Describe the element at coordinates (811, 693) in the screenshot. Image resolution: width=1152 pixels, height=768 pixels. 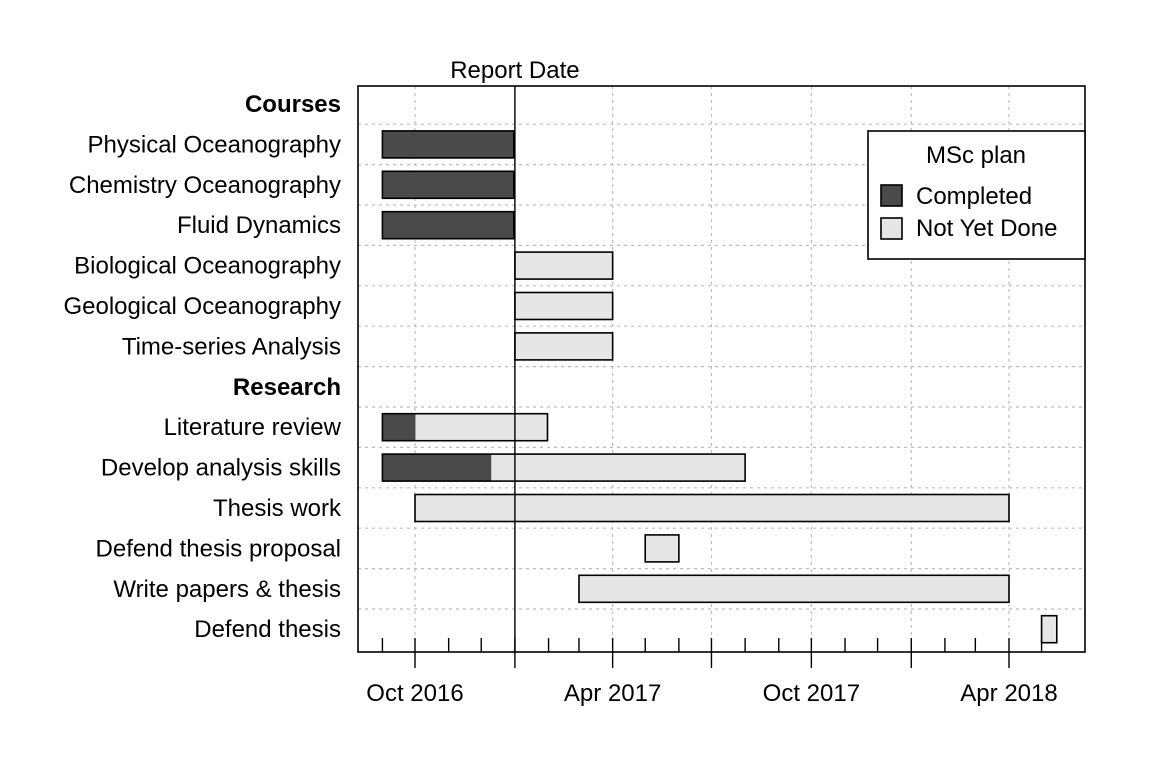
I see `x-tick-label: Oct 2017` at that location.